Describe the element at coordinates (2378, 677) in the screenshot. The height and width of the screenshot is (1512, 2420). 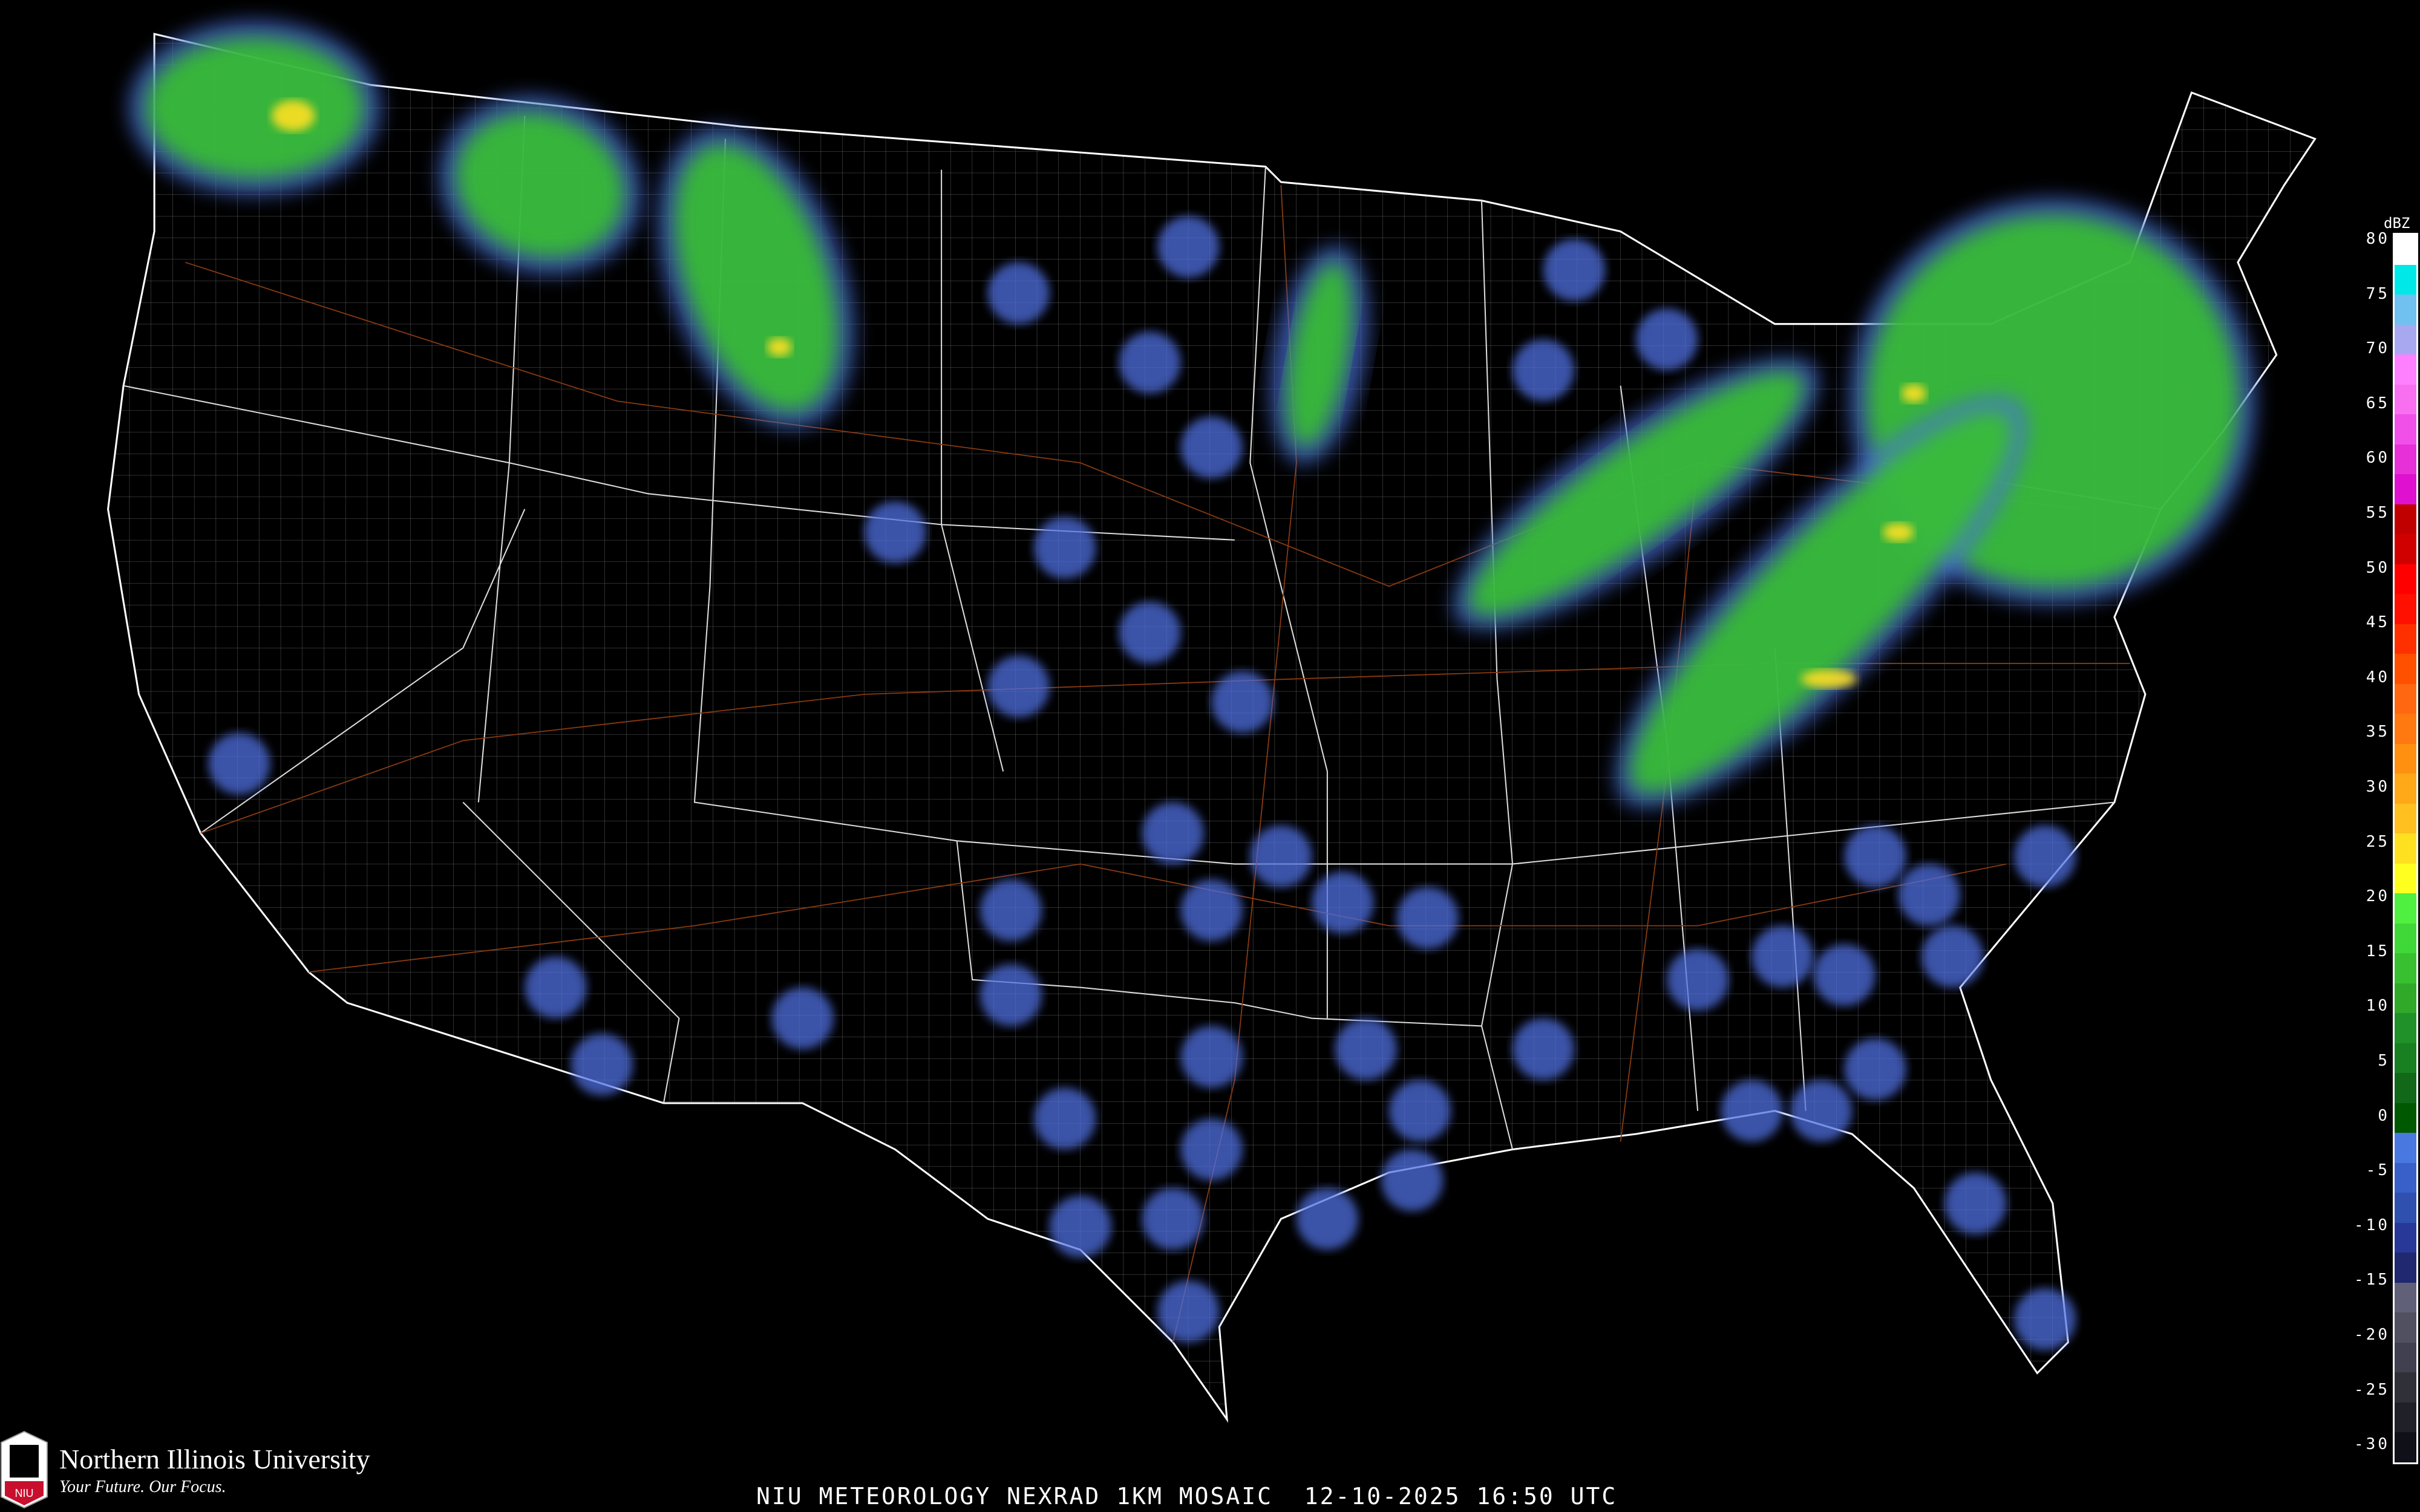
I see `legend-tick: 40` at that location.